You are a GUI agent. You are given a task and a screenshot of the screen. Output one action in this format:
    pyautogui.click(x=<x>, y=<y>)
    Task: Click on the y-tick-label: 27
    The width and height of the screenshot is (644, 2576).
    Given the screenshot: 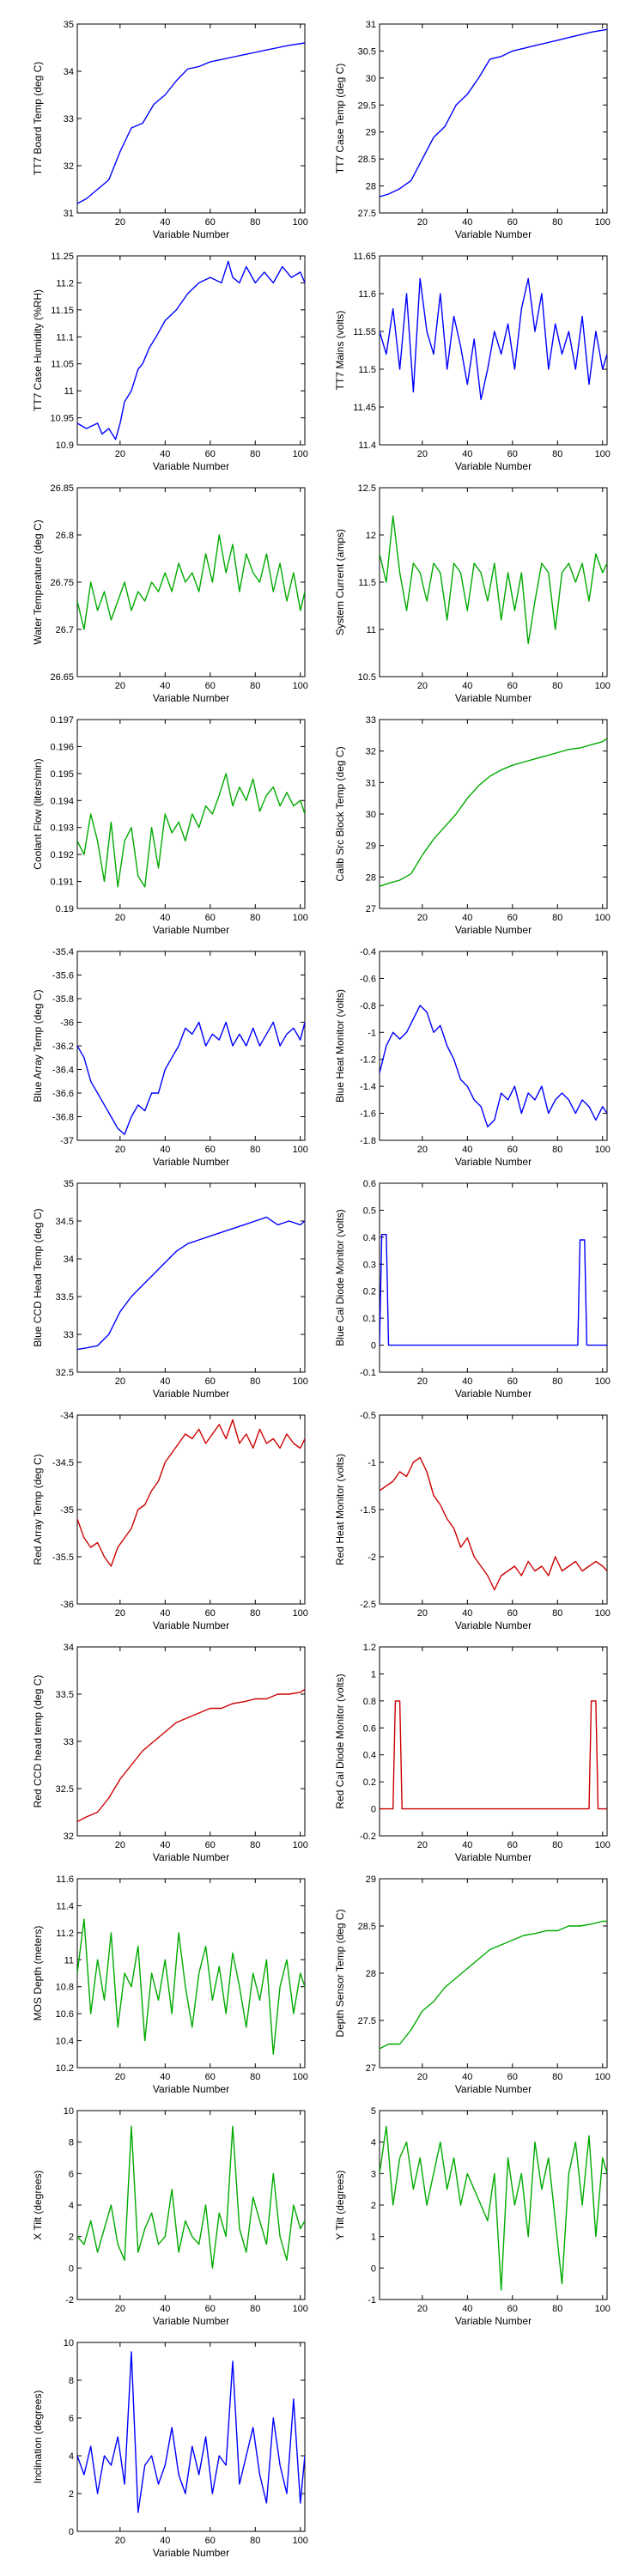 What is the action you would take?
    pyautogui.click(x=371, y=2068)
    